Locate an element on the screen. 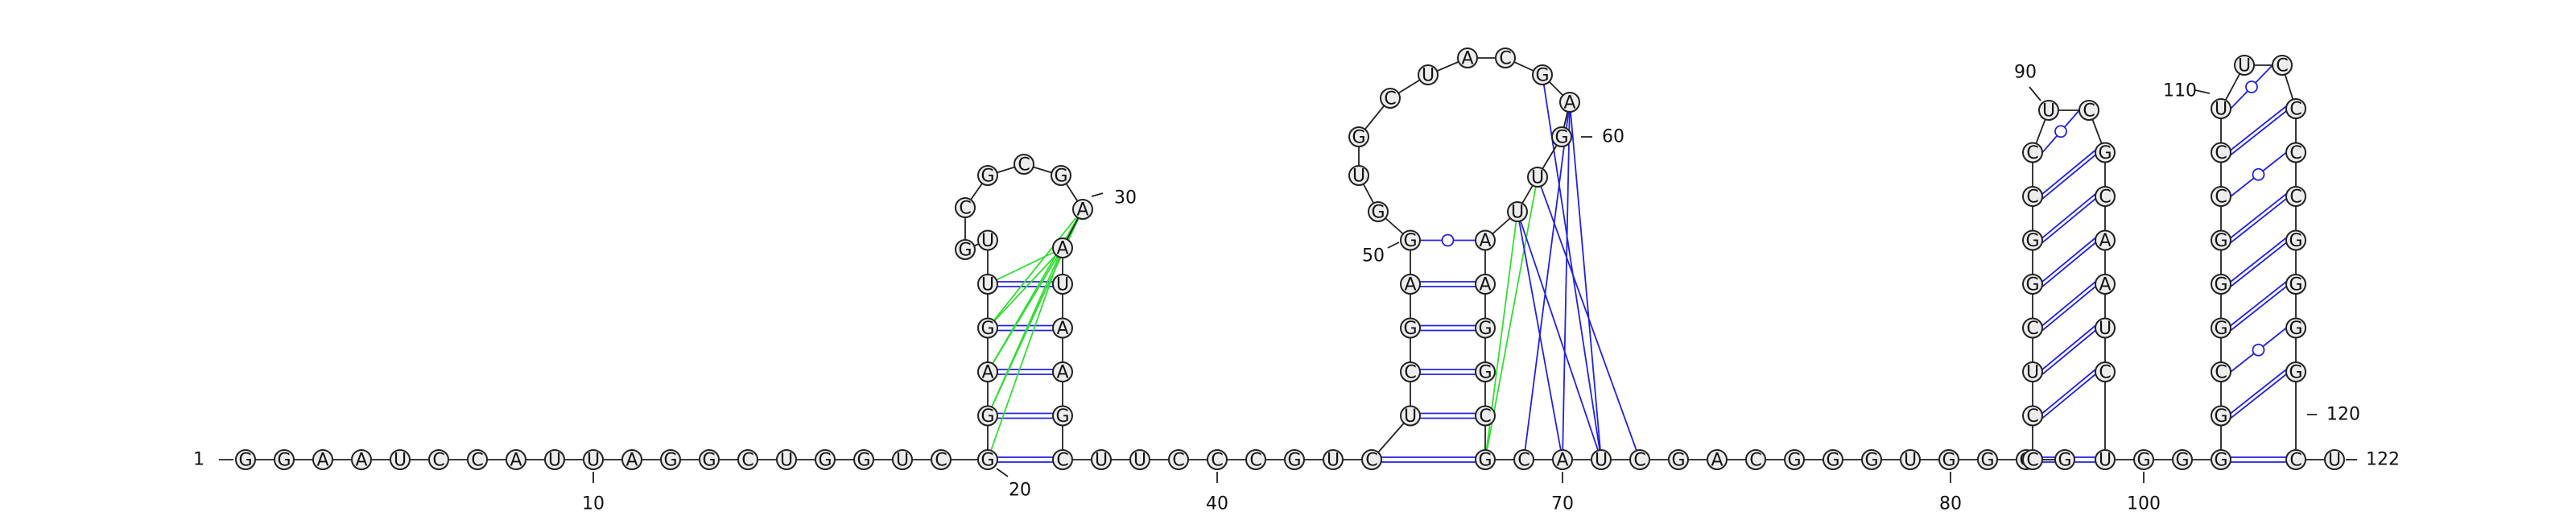  nucleotide-95: C is located at coordinates (2105, 197).